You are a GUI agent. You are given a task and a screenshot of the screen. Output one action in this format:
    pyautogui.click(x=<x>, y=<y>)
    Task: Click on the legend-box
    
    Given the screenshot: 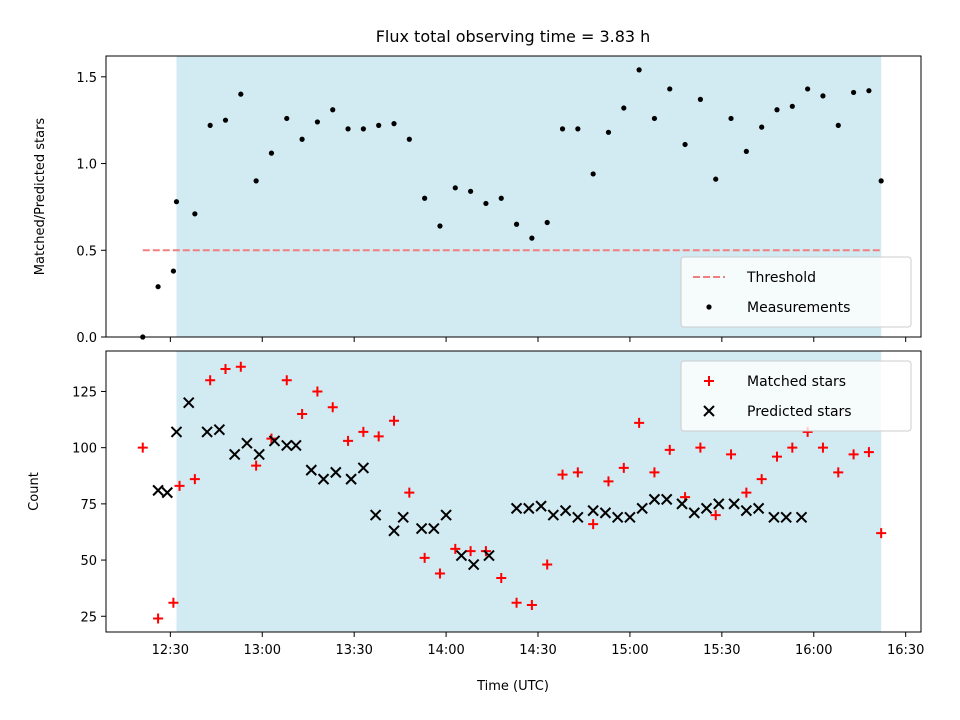 What is the action you would take?
    pyautogui.click(x=796, y=396)
    